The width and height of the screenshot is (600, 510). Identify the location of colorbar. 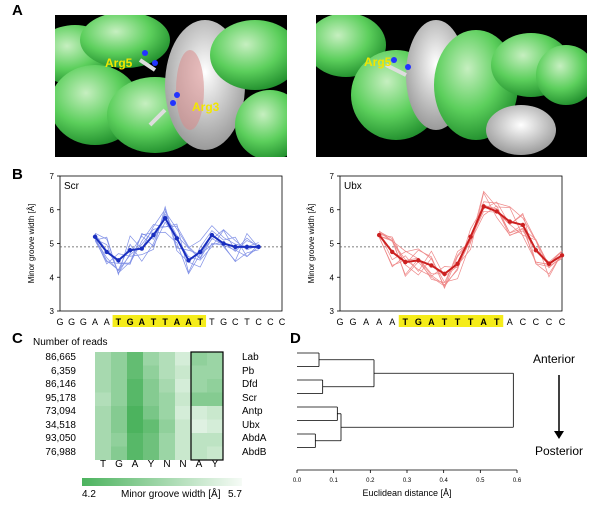
(162, 482).